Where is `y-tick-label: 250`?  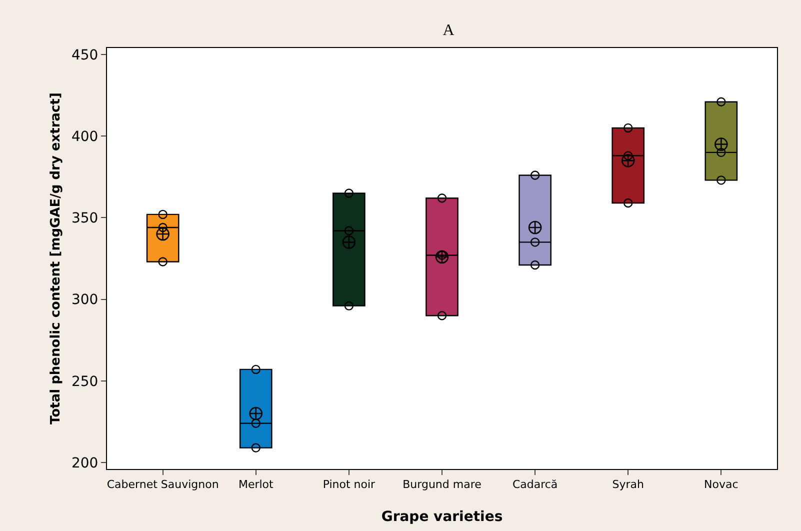 y-tick-label: 250 is located at coordinates (84, 382).